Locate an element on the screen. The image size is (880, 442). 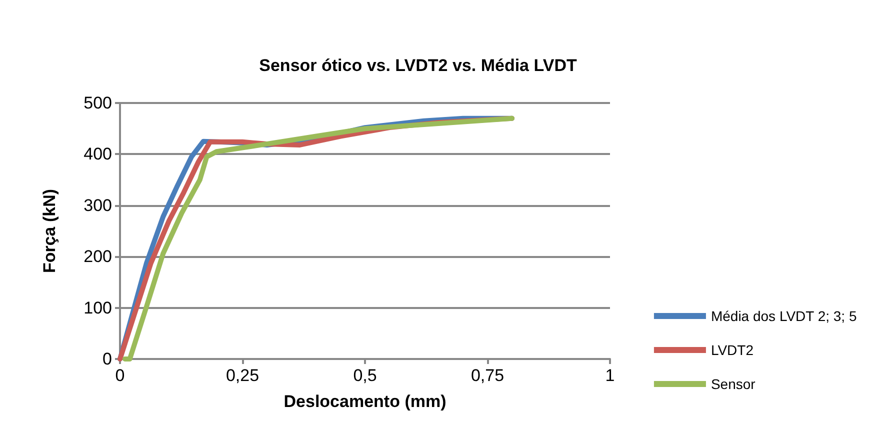
x-tick-label: 0,25 is located at coordinates (243, 375).